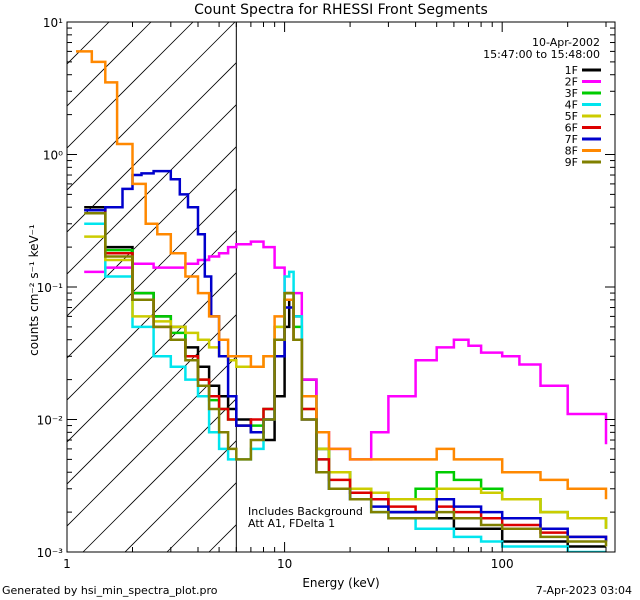  I want to click on legend-label-5F: 5F, so click(571, 116).